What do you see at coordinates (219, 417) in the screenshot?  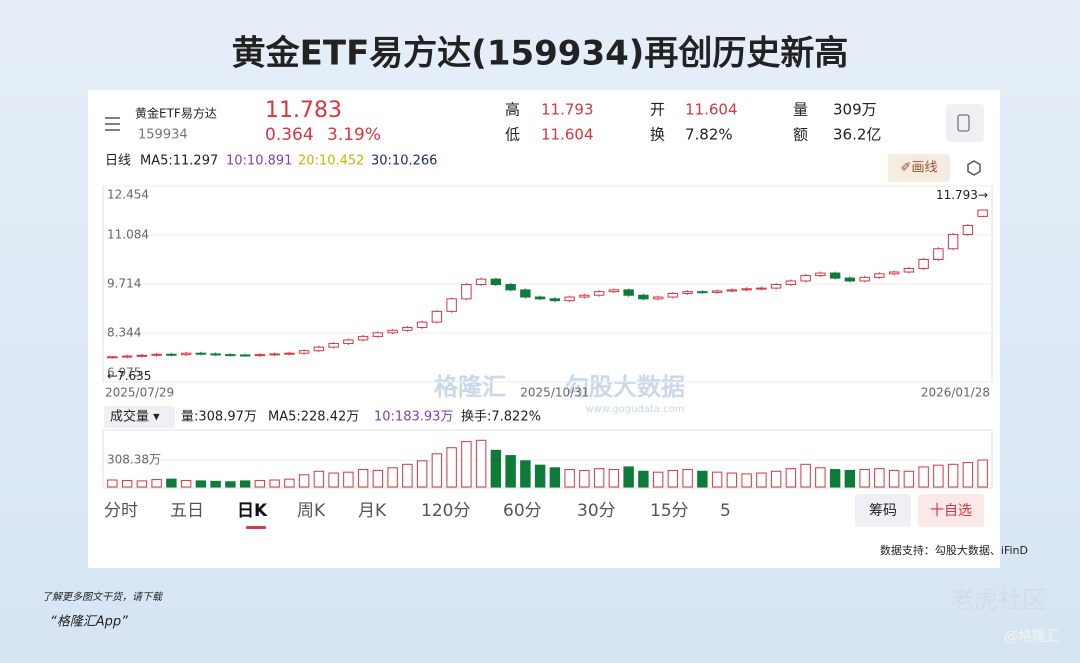 I see `volume-legend: 量:308.97万` at bounding box center [219, 417].